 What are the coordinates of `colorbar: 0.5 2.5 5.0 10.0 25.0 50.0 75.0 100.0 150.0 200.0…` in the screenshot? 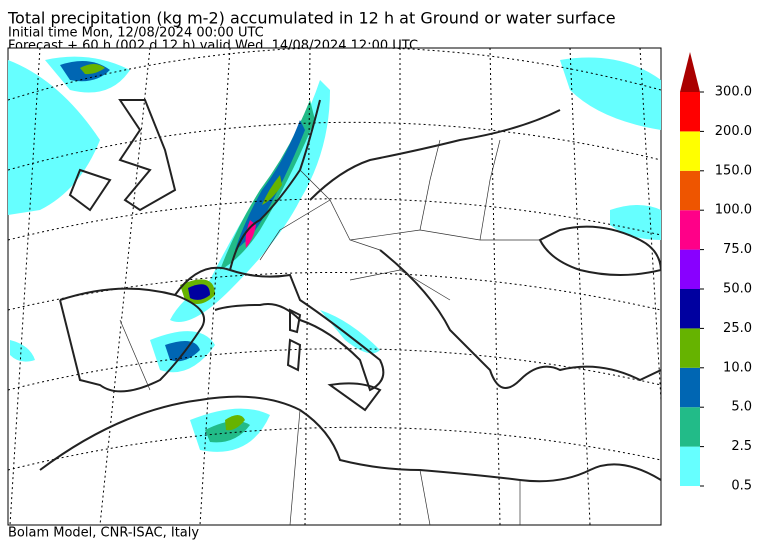 It's located at (716, 273).